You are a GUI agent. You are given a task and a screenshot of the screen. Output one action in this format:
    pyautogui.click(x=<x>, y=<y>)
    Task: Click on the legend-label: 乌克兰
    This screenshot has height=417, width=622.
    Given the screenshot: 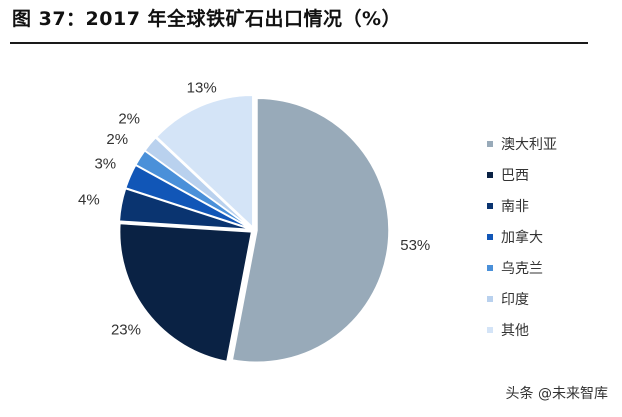 What is the action you would take?
    pyautogui.click(x=522, y=268)
    